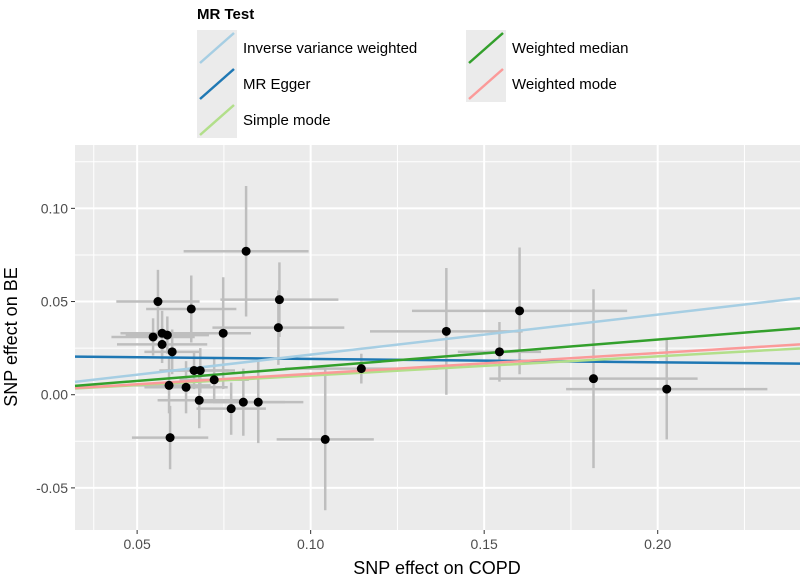 This screenshot has width=800, height=580. Describe the element at coordinates (437, 360) in the screenshot. I see `line-mr-egger` at that location.